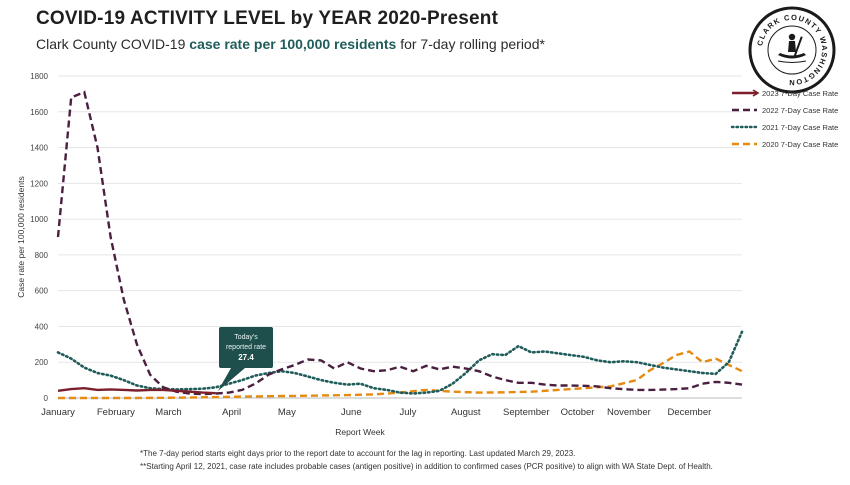 The image size is (850, 485). I want to click on annotation-value: 27.4, so click(246, 357).